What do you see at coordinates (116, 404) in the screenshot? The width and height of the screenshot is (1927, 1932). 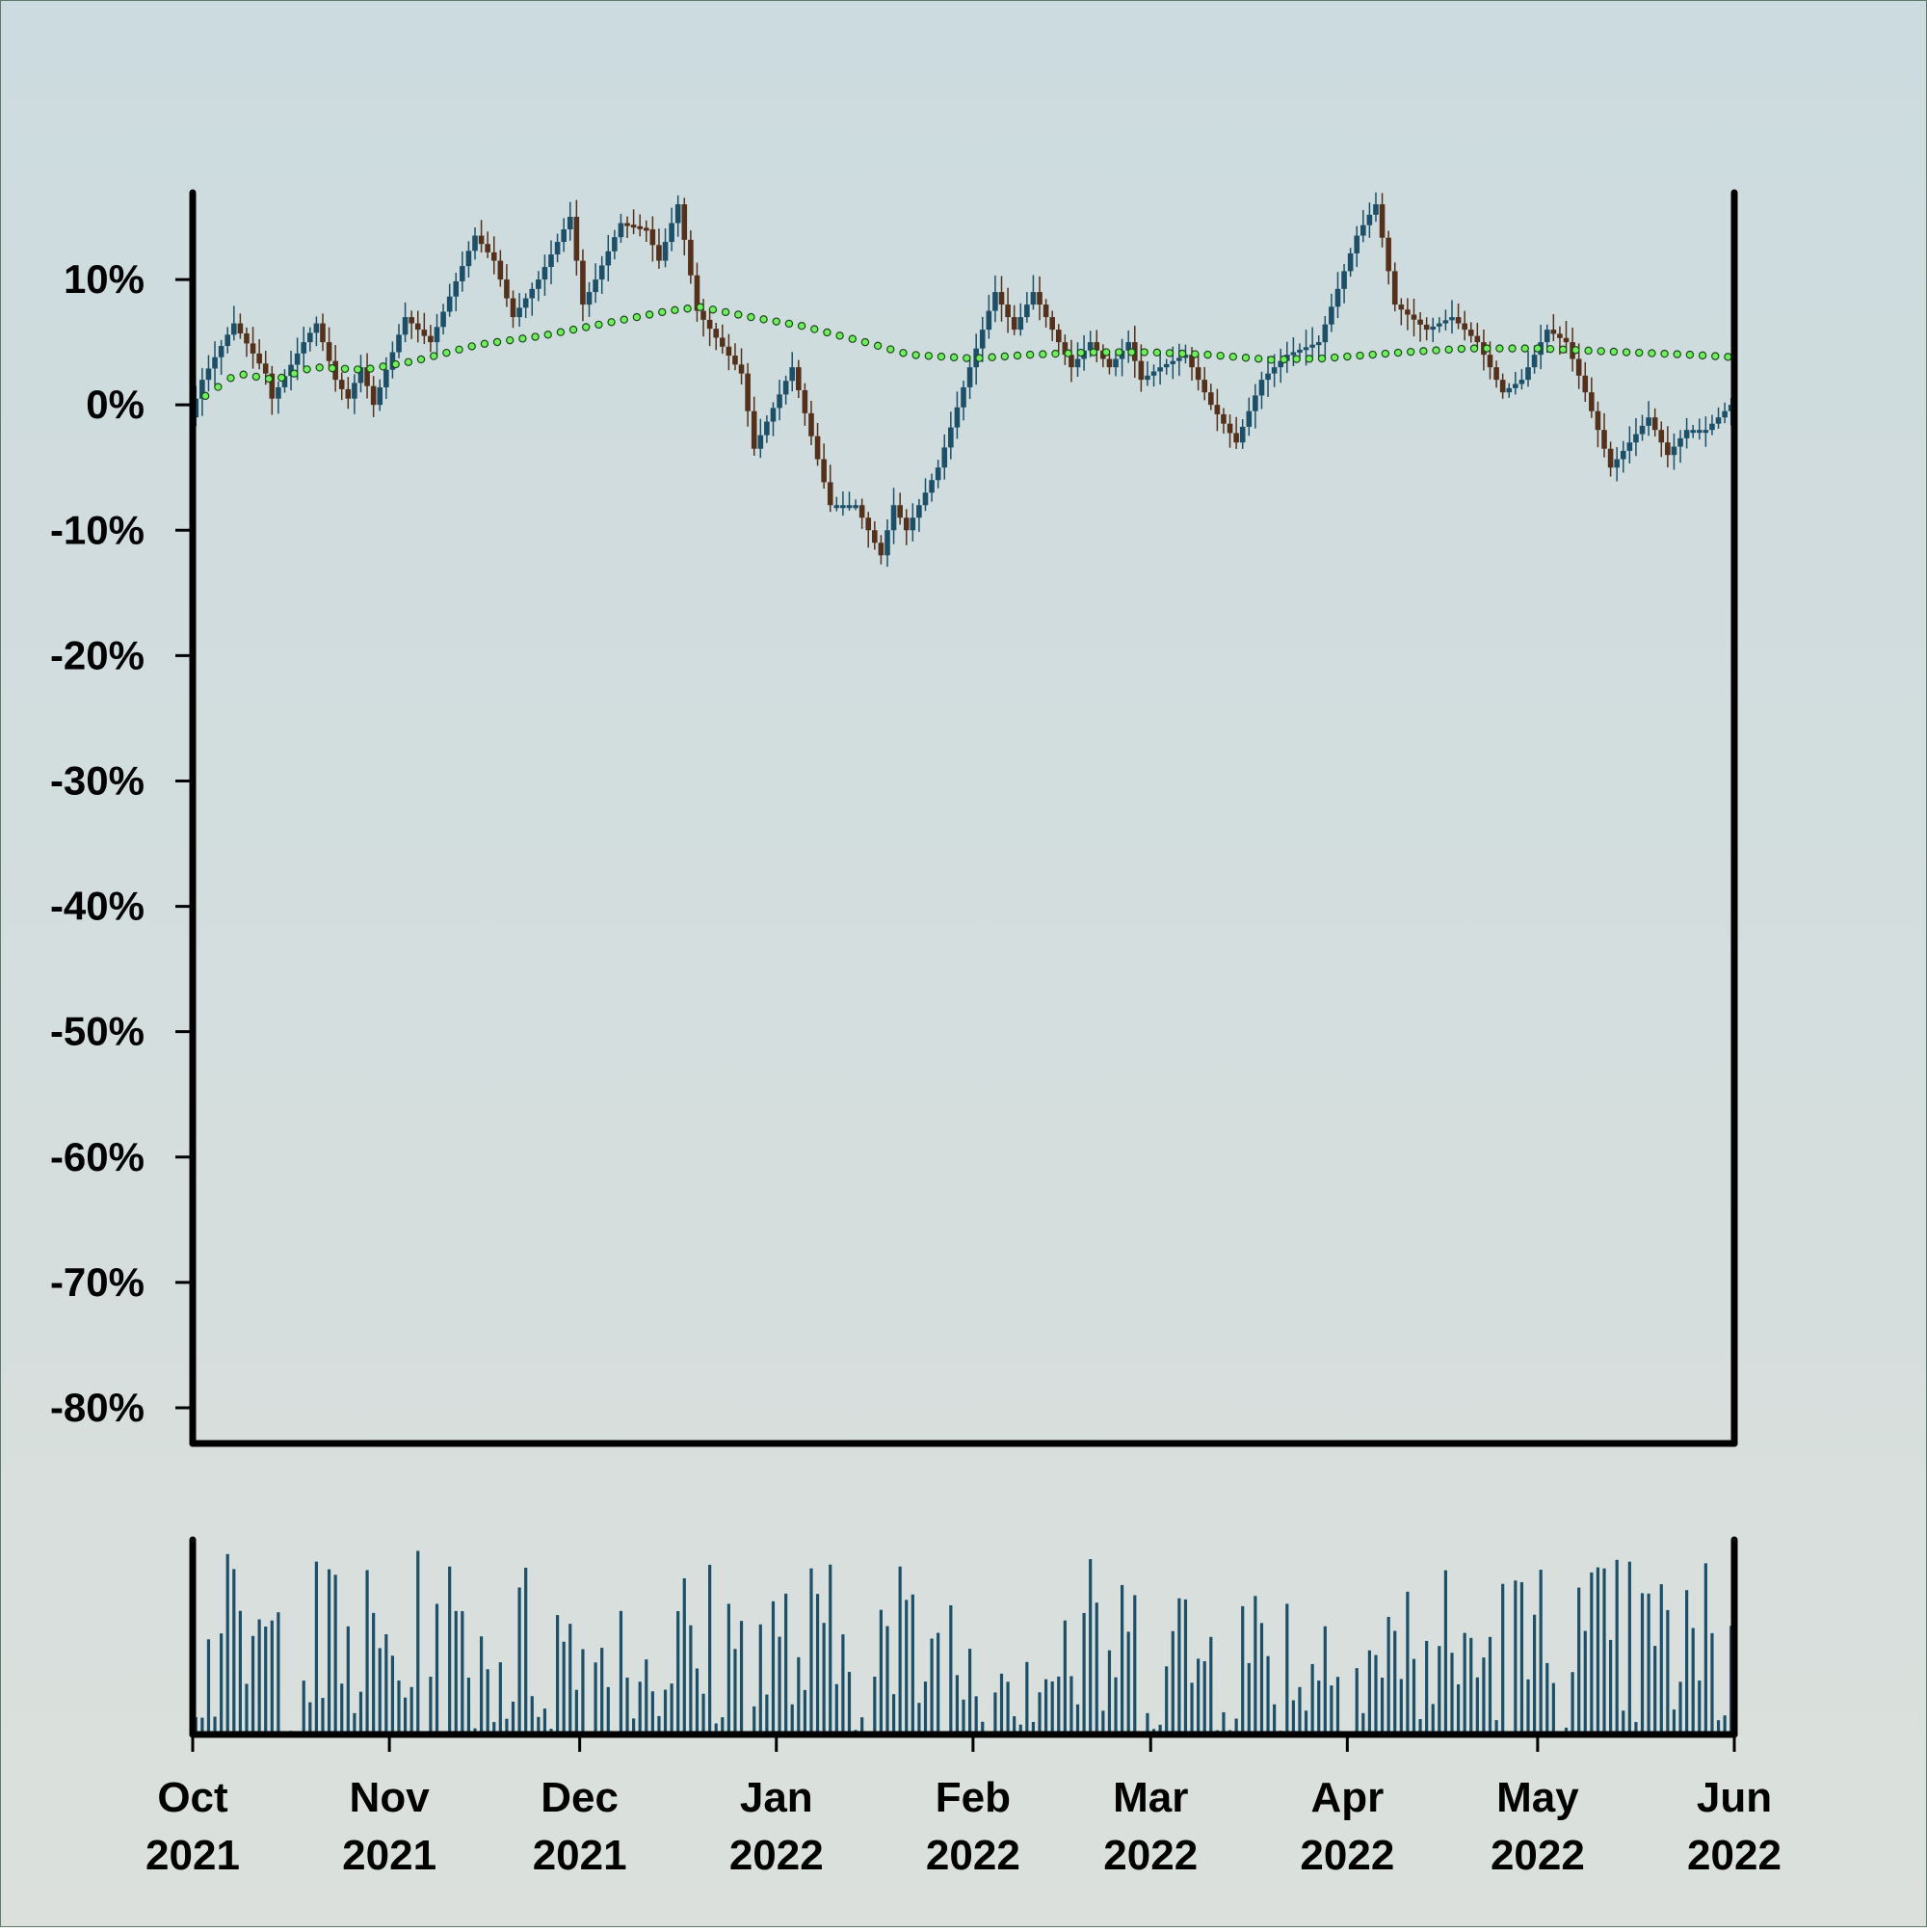 I see `y-tick-label: 0%` at bounding box center [116, 404].